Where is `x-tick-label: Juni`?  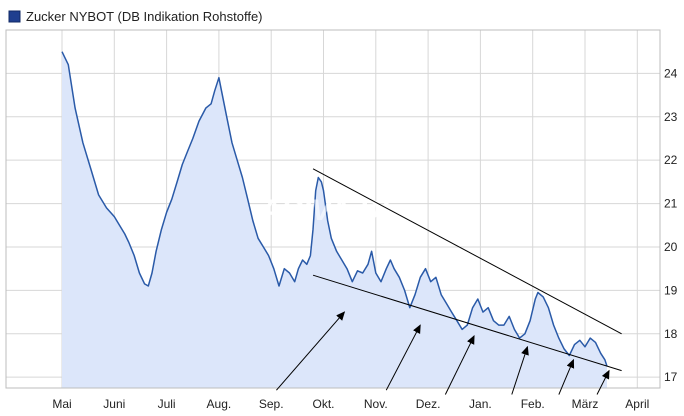 x-tick-label: Juni is located at coordinates (114, 404).